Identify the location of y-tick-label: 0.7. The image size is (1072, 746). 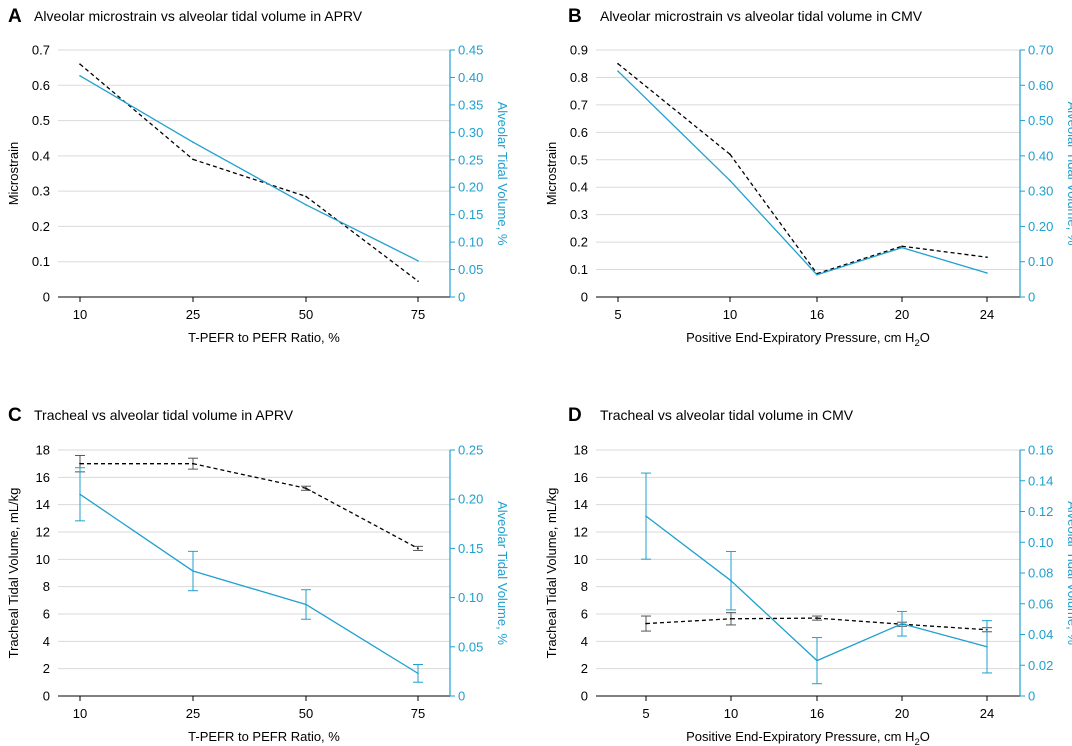
(579, 104).